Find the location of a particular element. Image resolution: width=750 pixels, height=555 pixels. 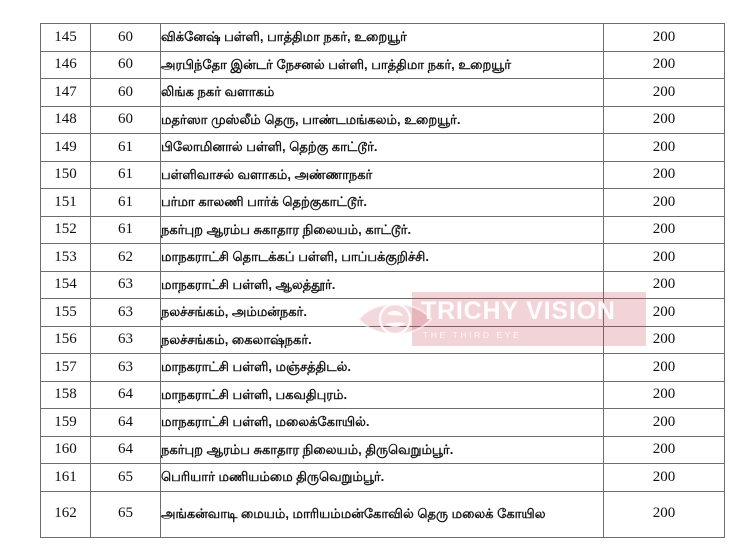

cell-location-name: மாநகராட்சி பள்ளி, பகவதிபுரம். is located at coordinates (382, 394).